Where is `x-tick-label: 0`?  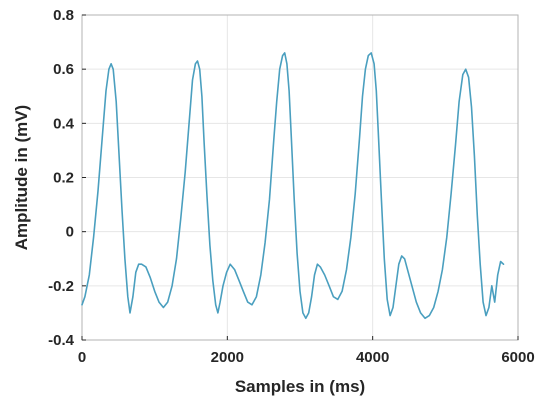 x-tick-label: 0 is located at coordinates (82, 357).